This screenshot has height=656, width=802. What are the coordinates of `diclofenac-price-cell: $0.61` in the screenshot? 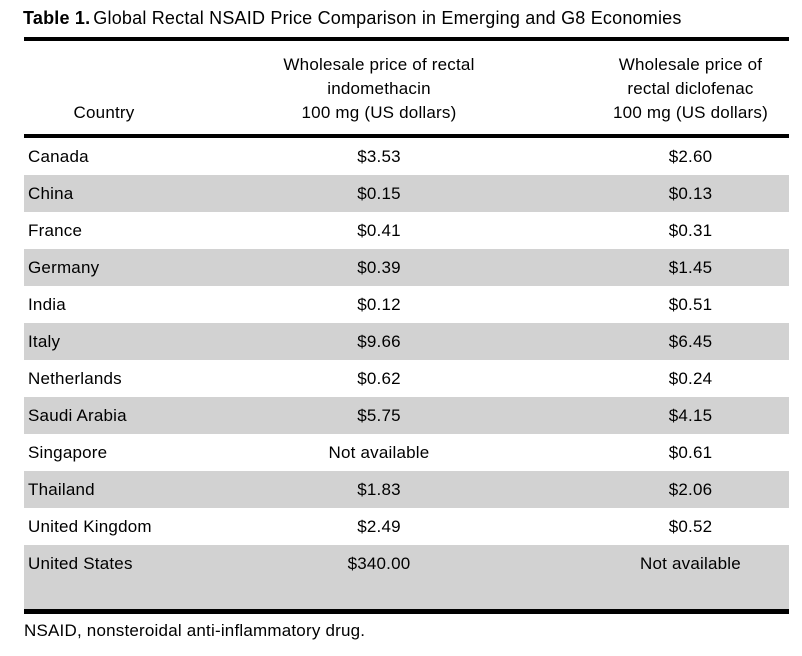 It's located at (690, 452).